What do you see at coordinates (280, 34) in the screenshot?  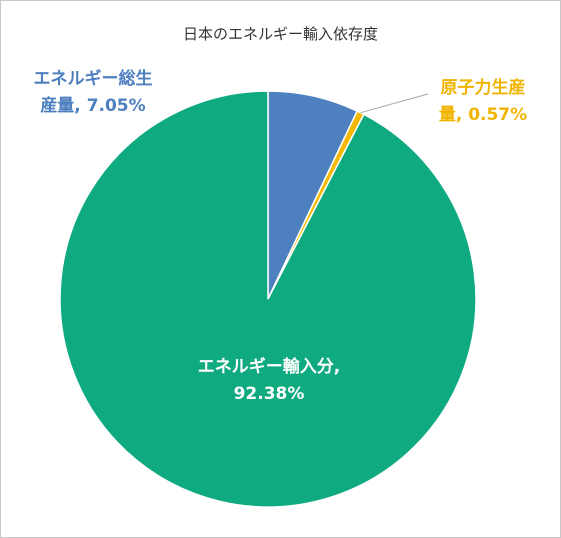 I see `chart-title: 日本のエネルギー輸入依存度` at bounding box center [280, 34].